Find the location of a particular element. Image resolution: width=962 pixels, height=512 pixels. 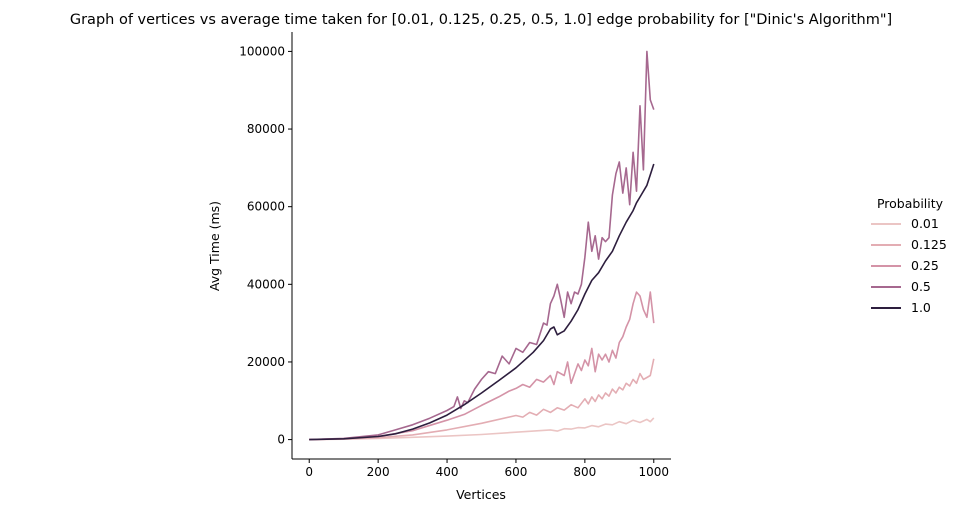

legend-item-label: 0.5 is located at coordinates (921, 286).